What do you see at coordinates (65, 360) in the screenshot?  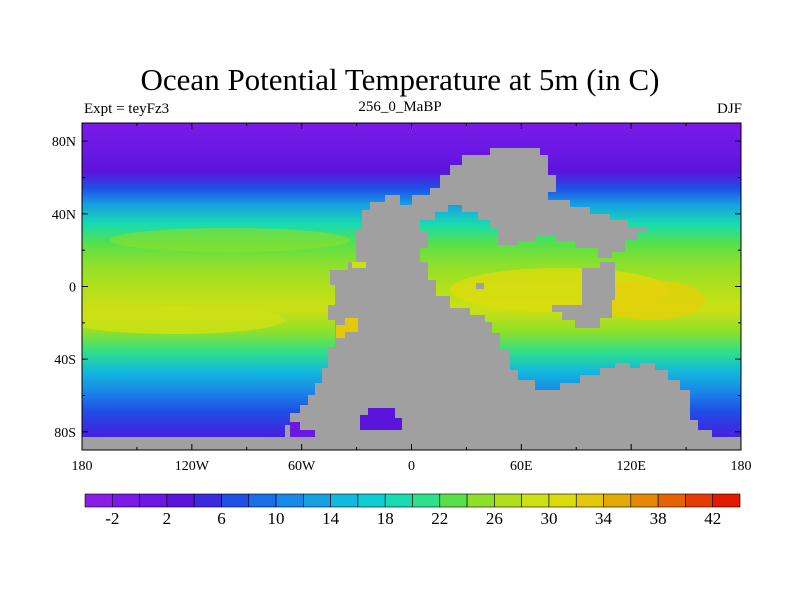 I see `y-tick-label: 40S` at bounding box center [65, 360].